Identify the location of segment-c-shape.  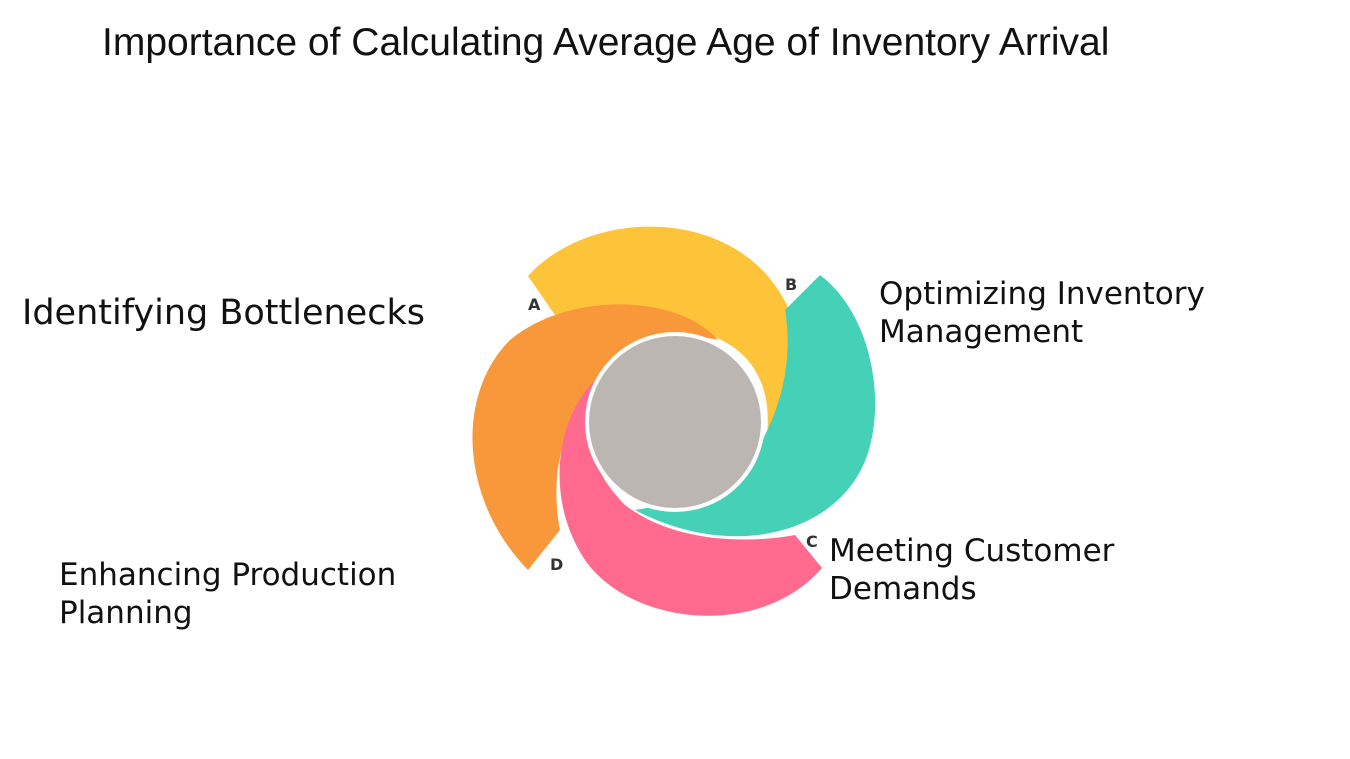
(690, 498).